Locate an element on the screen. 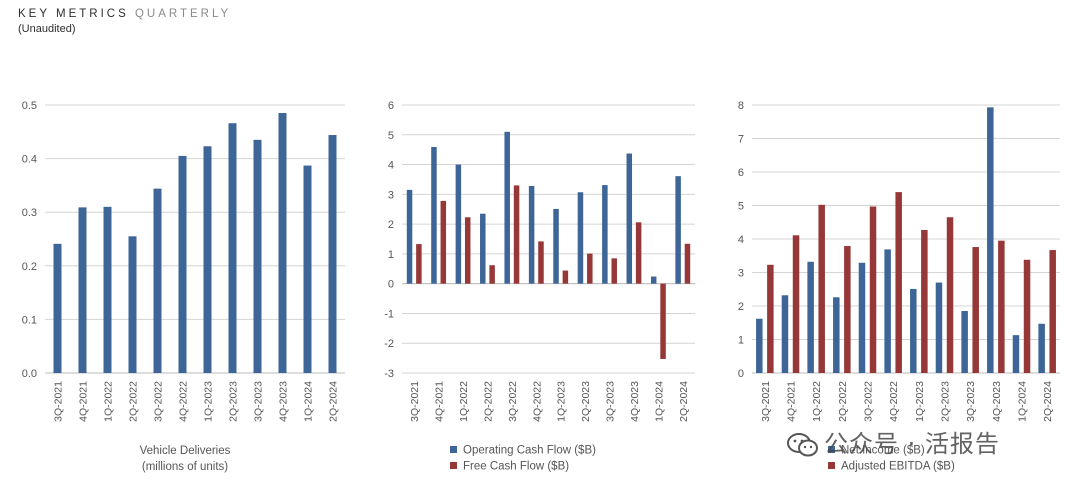 The image size is (1080, 484). page-header: KEY METRICS QUARTERLY (Unaudited) is located at coordinates (124, 21).